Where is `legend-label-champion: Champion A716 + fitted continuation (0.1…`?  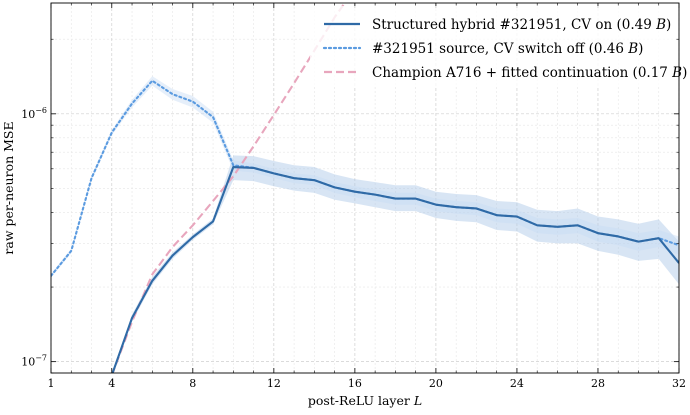
legend-label-champion: Champion A716 + fitted continuation (0.1… is located at coordinates (529, 73).